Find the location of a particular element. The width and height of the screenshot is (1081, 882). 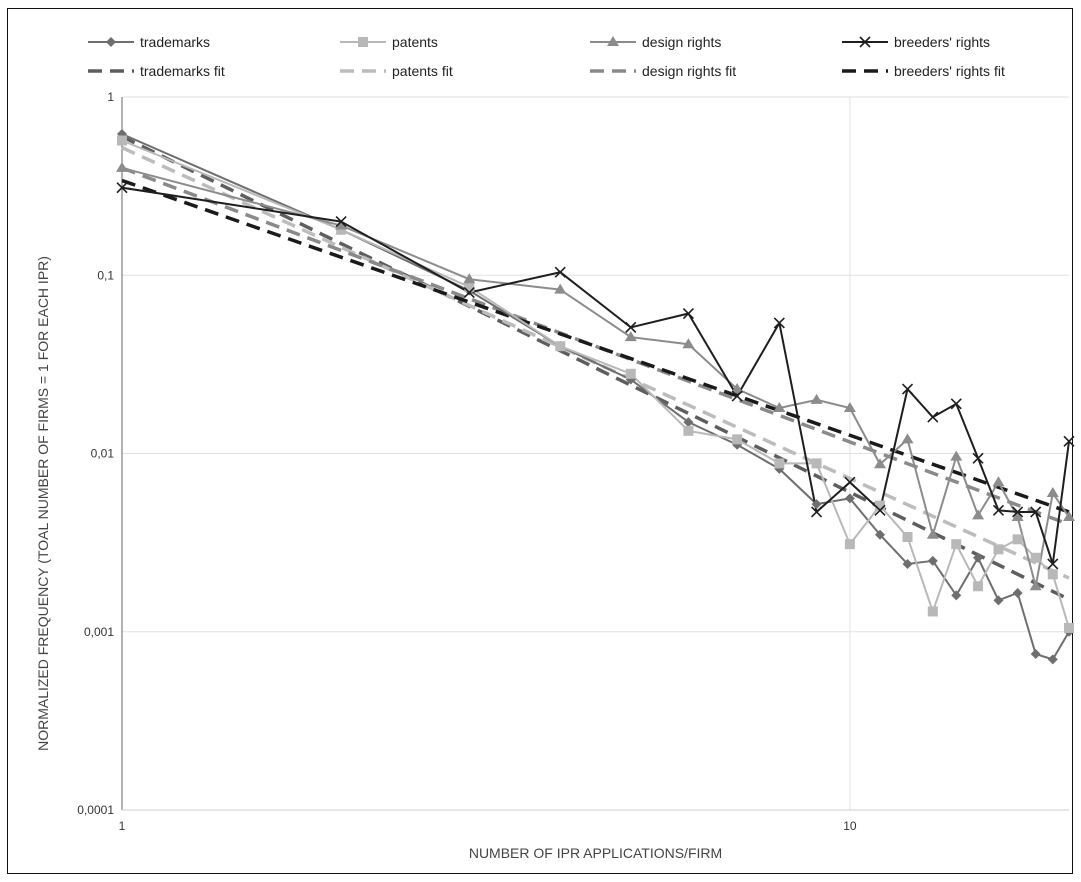

y-tick-label: 0,01 is located at coordinates (103, 454).